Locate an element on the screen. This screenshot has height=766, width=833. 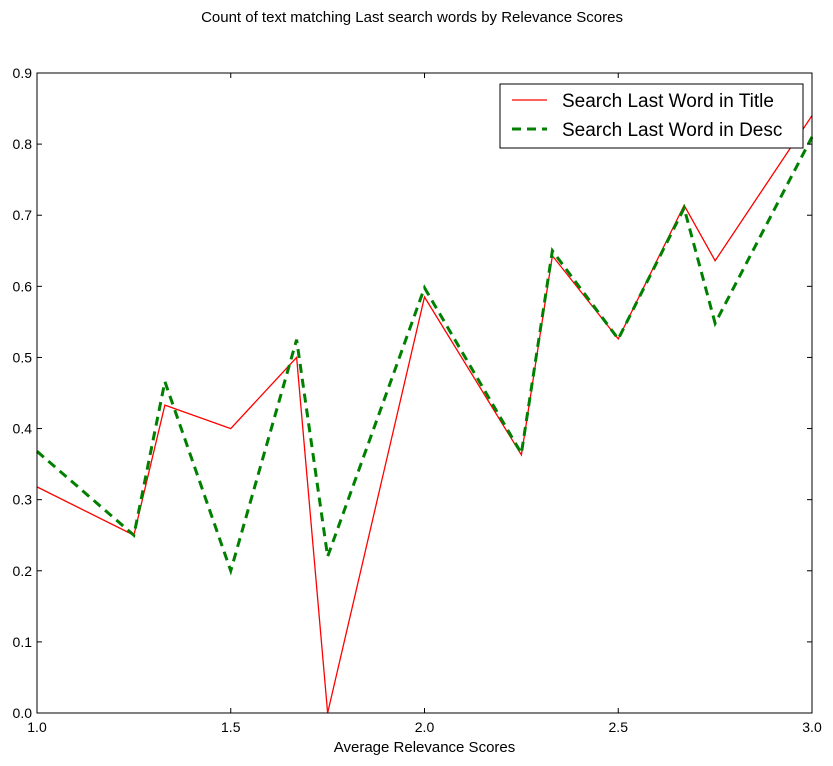
legend-box is located at coordinates (651, 116).